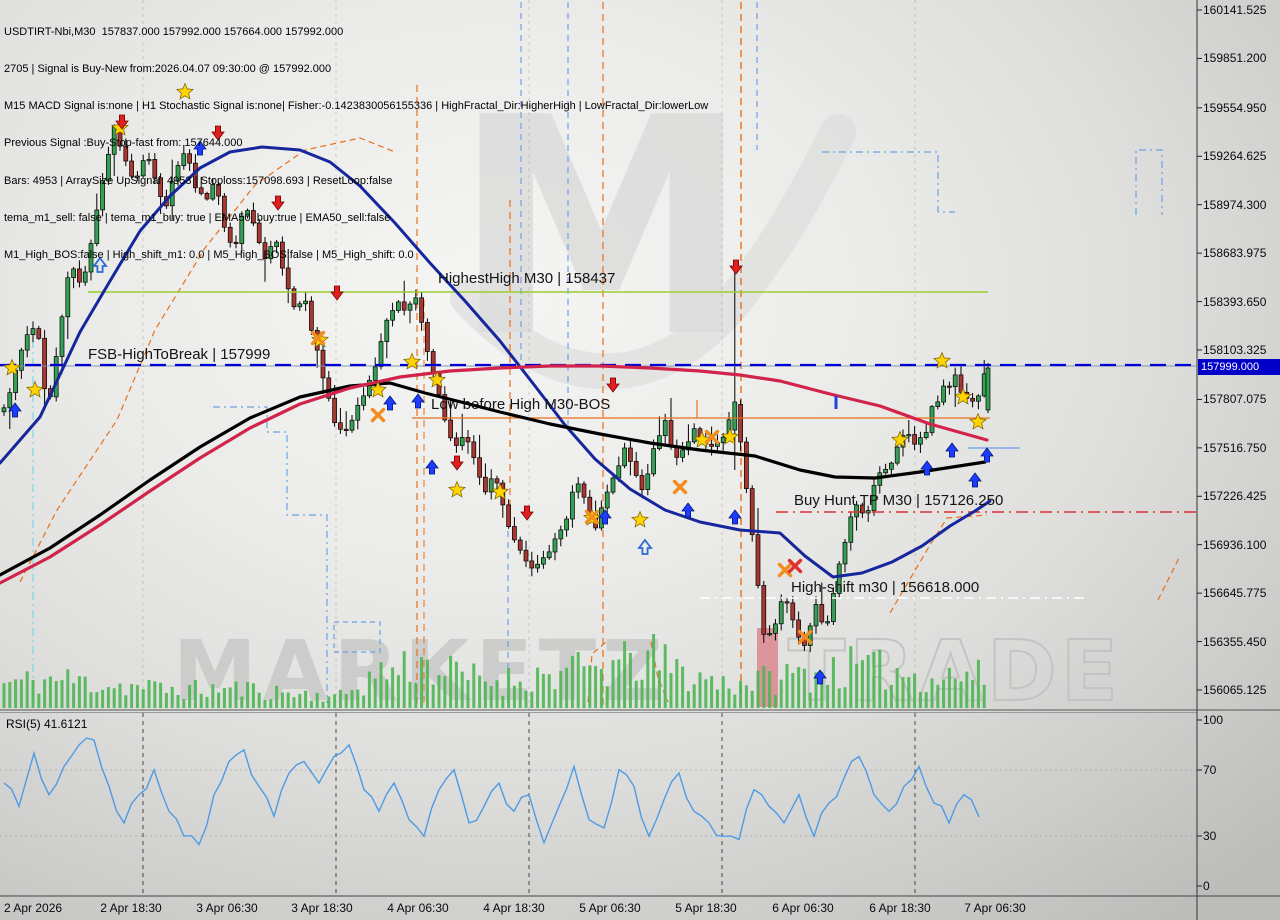  I want to click on annotation-buy-hunt-tp: Buy Hunt TP M30 | 157126.250, so click(899, 500).